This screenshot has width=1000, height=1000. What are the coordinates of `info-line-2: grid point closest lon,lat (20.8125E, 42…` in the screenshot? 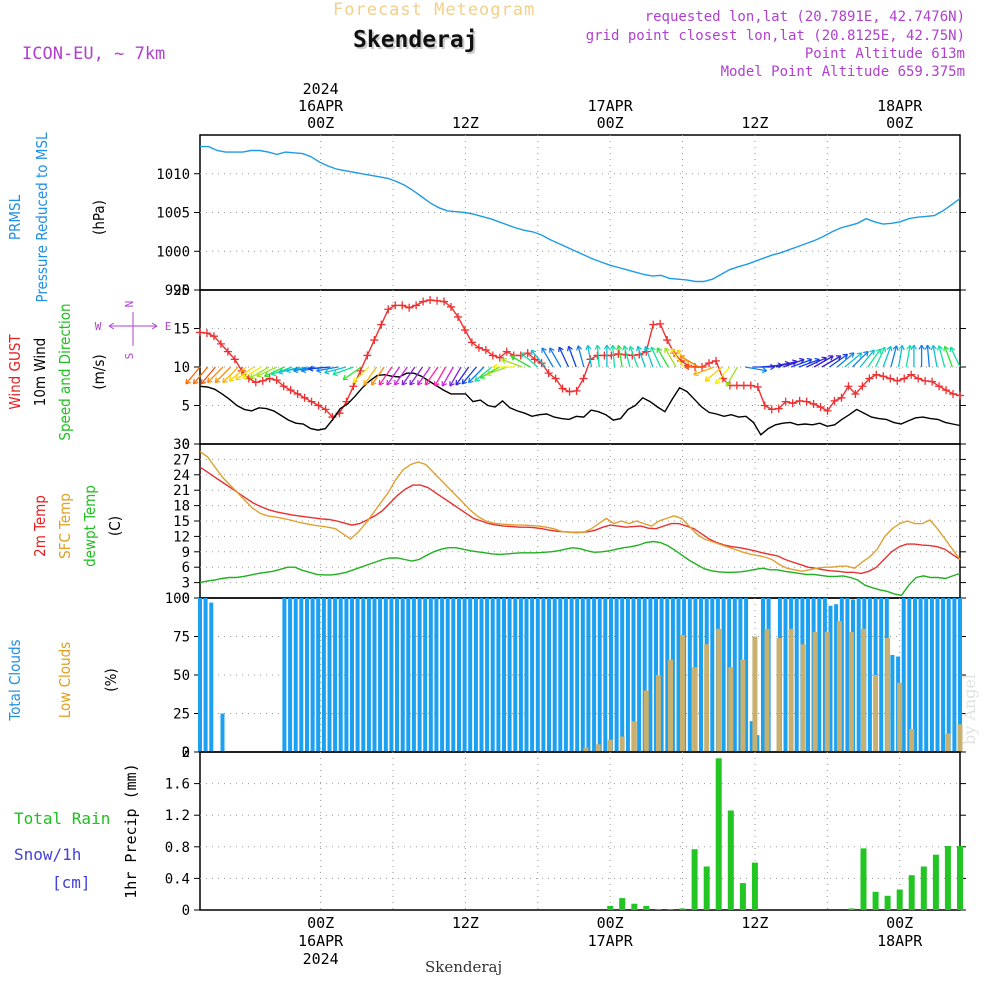 It's located at (775, 36).